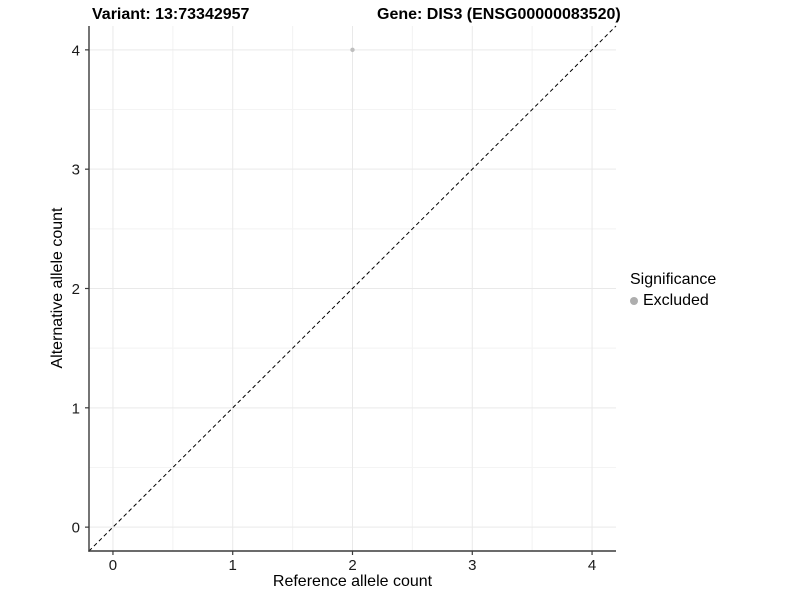 This screenshot has width=800, height=600. What do you see at coordinates (76, 289) in the screenshot?
I see `y-tick-label: 2` at bounding box center [76, 289].